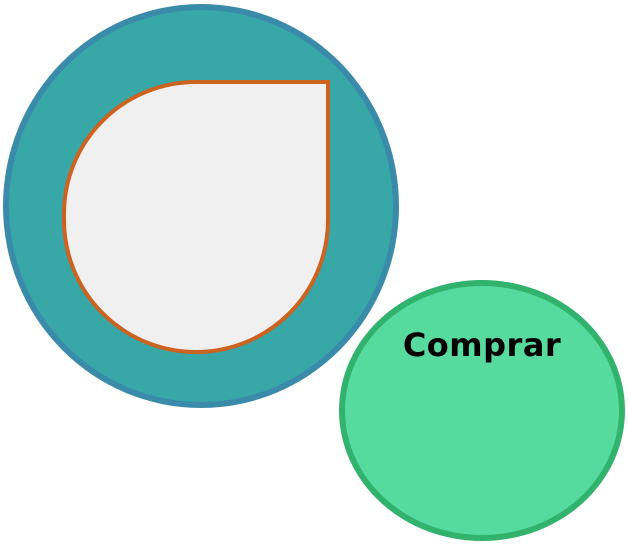 The width and height of the screenshot is (628, 544). I want to click on buy-button-label: Comprar, so click(482, 345).